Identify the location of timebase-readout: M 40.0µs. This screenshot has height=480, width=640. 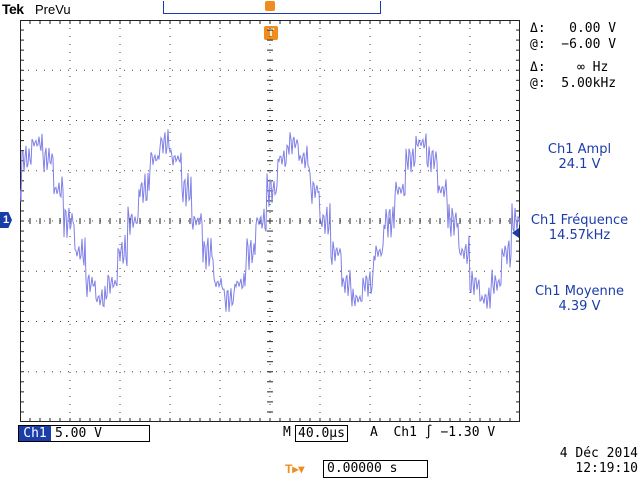
(328, 433).